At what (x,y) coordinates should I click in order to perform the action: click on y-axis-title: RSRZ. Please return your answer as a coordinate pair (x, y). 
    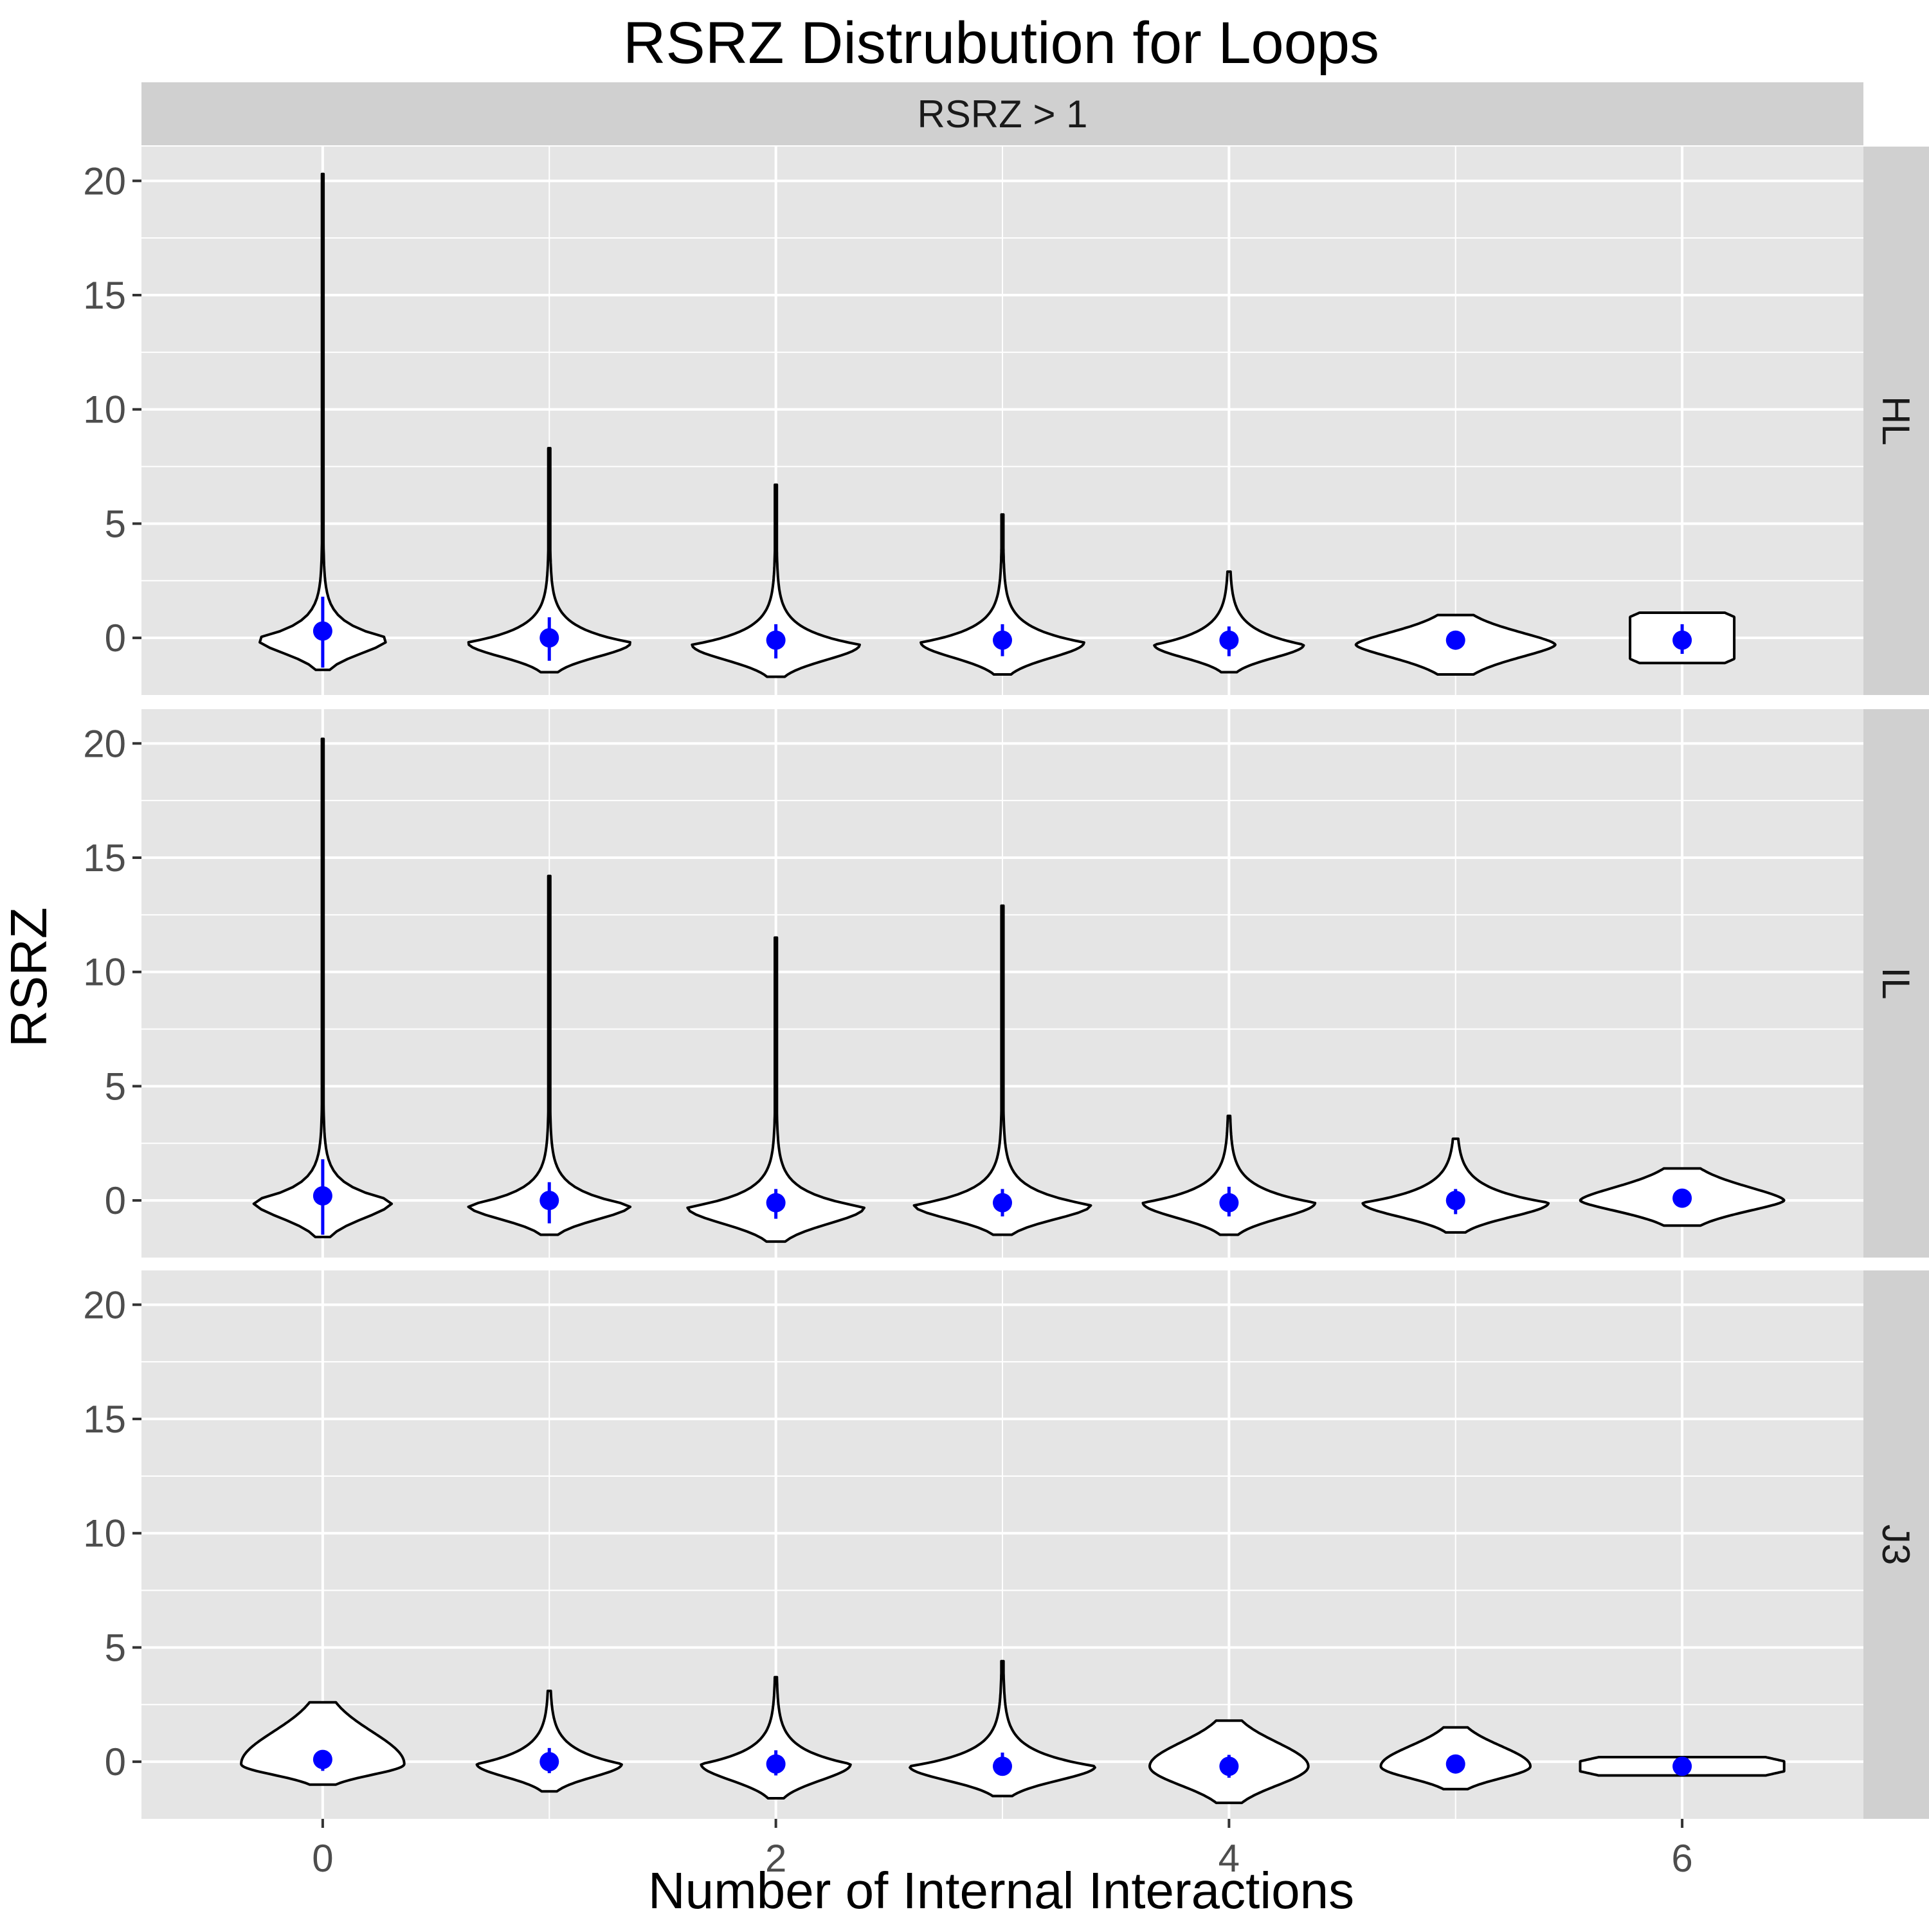
    Looking at the image, I should click on (28, 977).